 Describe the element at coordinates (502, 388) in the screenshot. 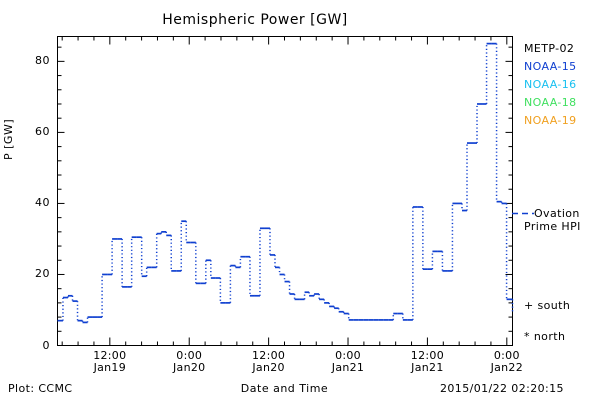

I see `plot-timestamp: 2015/01/22 02:20:15` at that location.